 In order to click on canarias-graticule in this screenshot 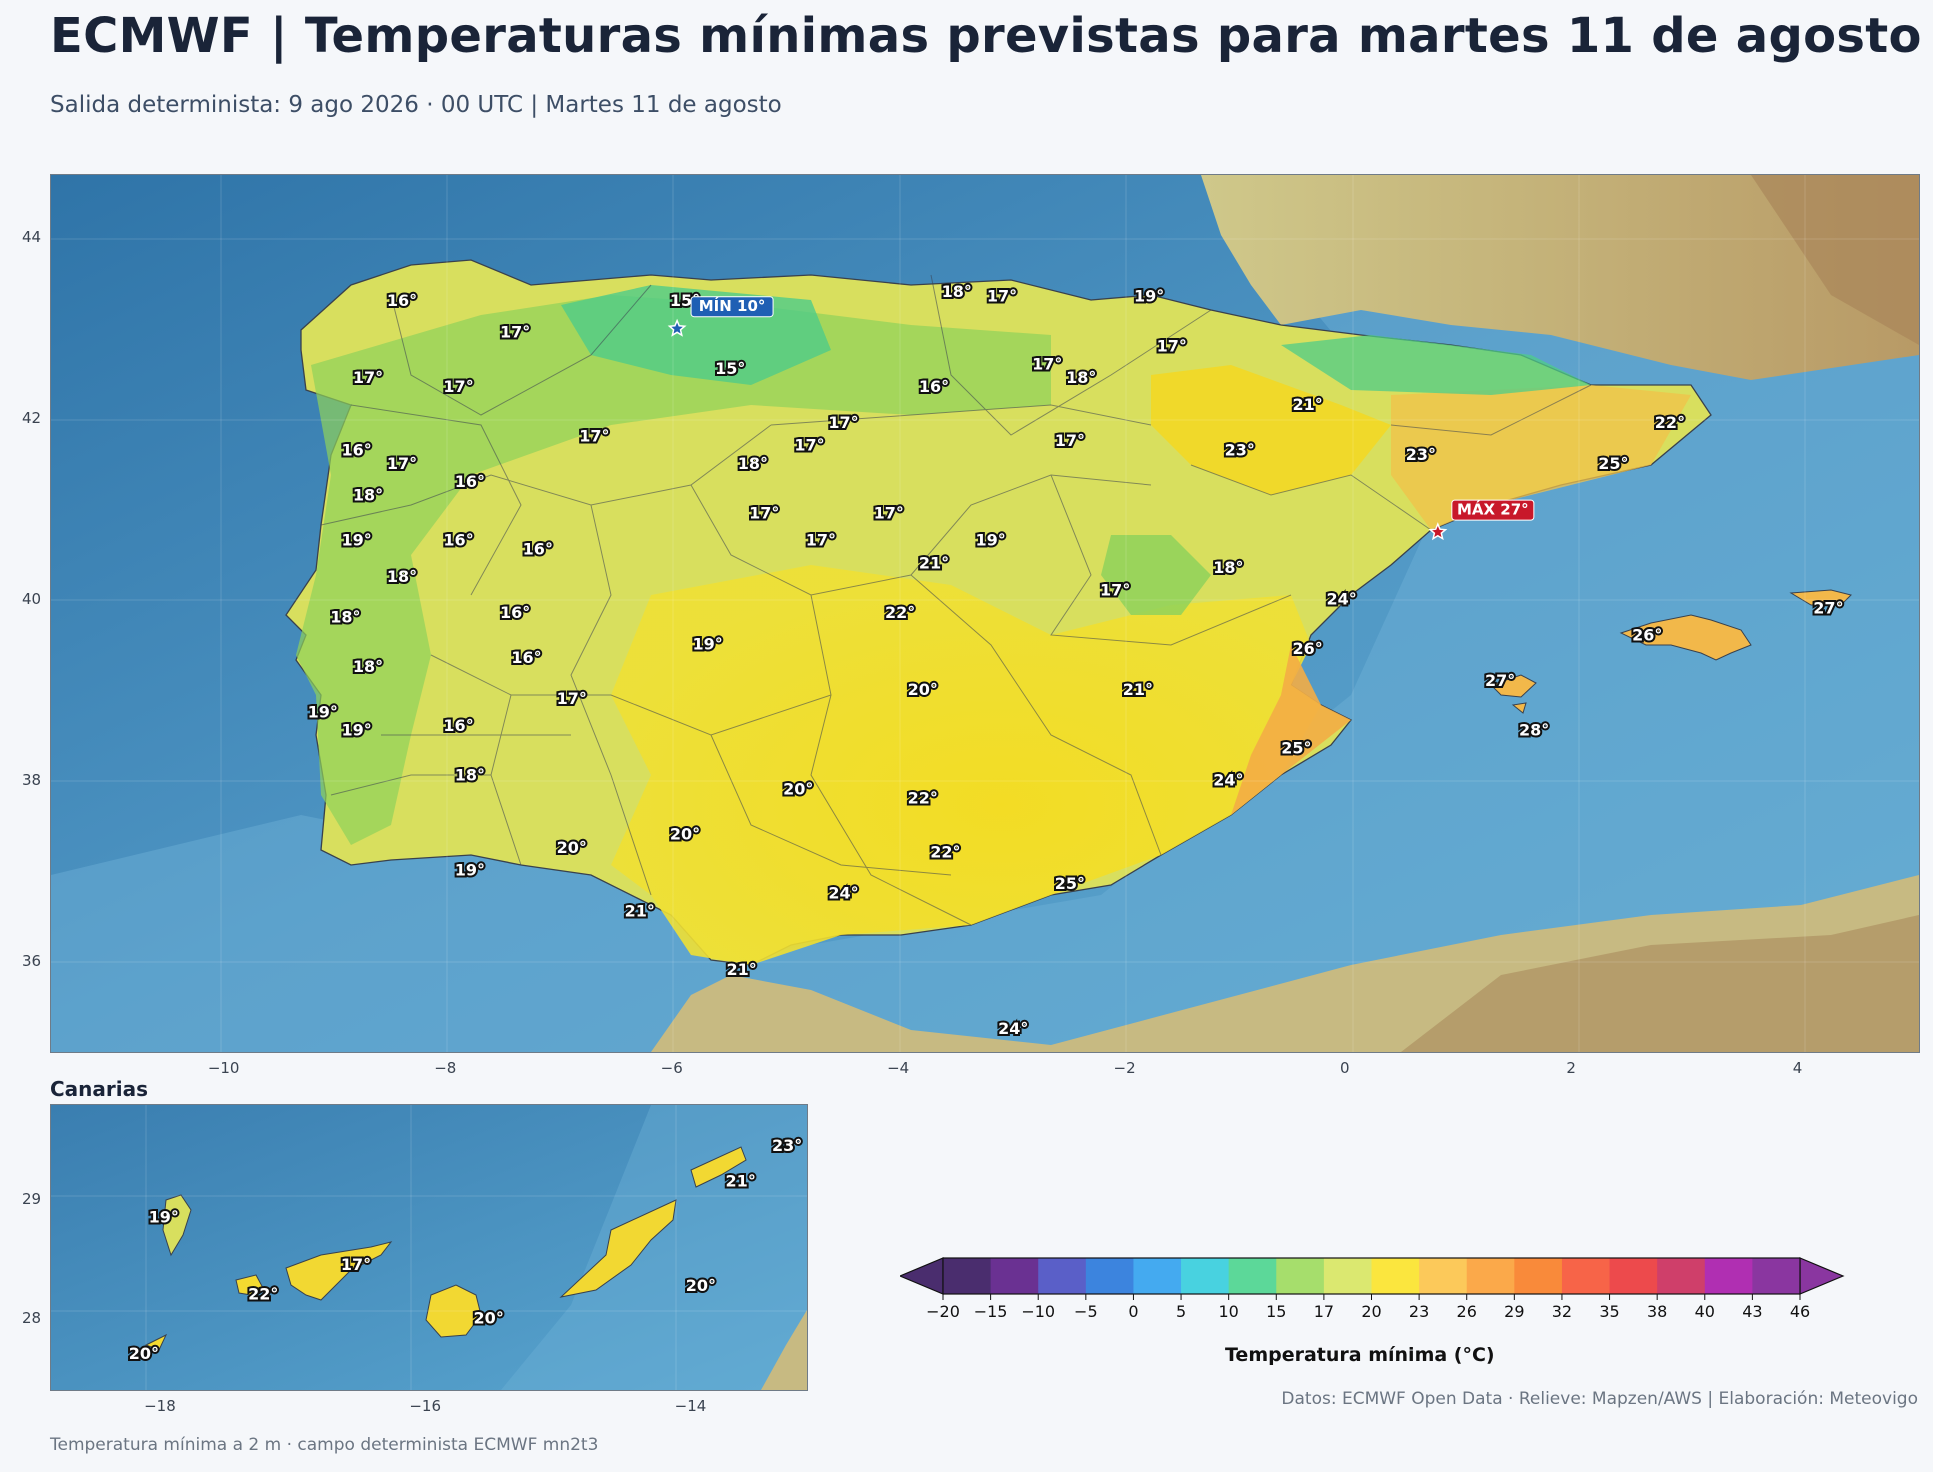, I will do `click(429, 1247)`.